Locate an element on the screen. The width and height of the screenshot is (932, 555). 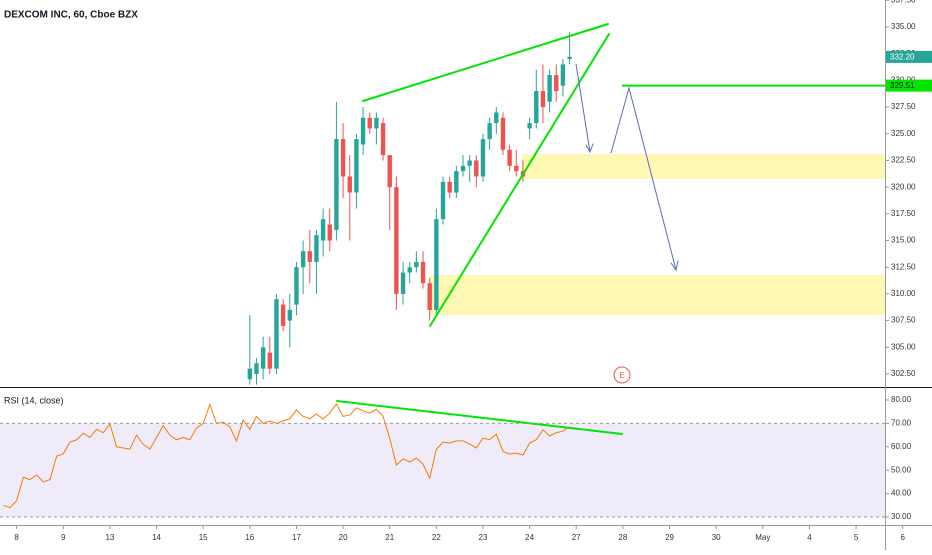
y-tick-label: 320.00 is located at coordinates (903, 186).